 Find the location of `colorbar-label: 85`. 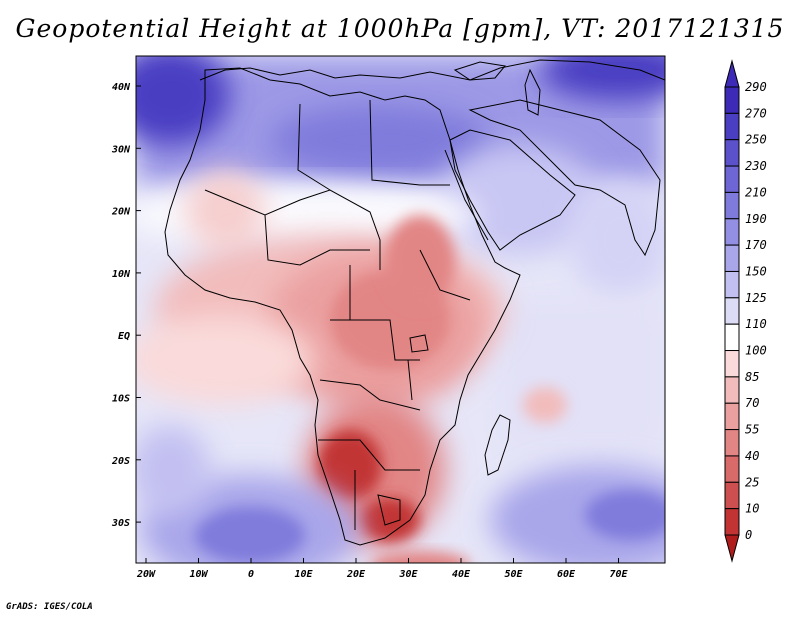

colorbar-label: 85 is located at coordinates (752, 377).